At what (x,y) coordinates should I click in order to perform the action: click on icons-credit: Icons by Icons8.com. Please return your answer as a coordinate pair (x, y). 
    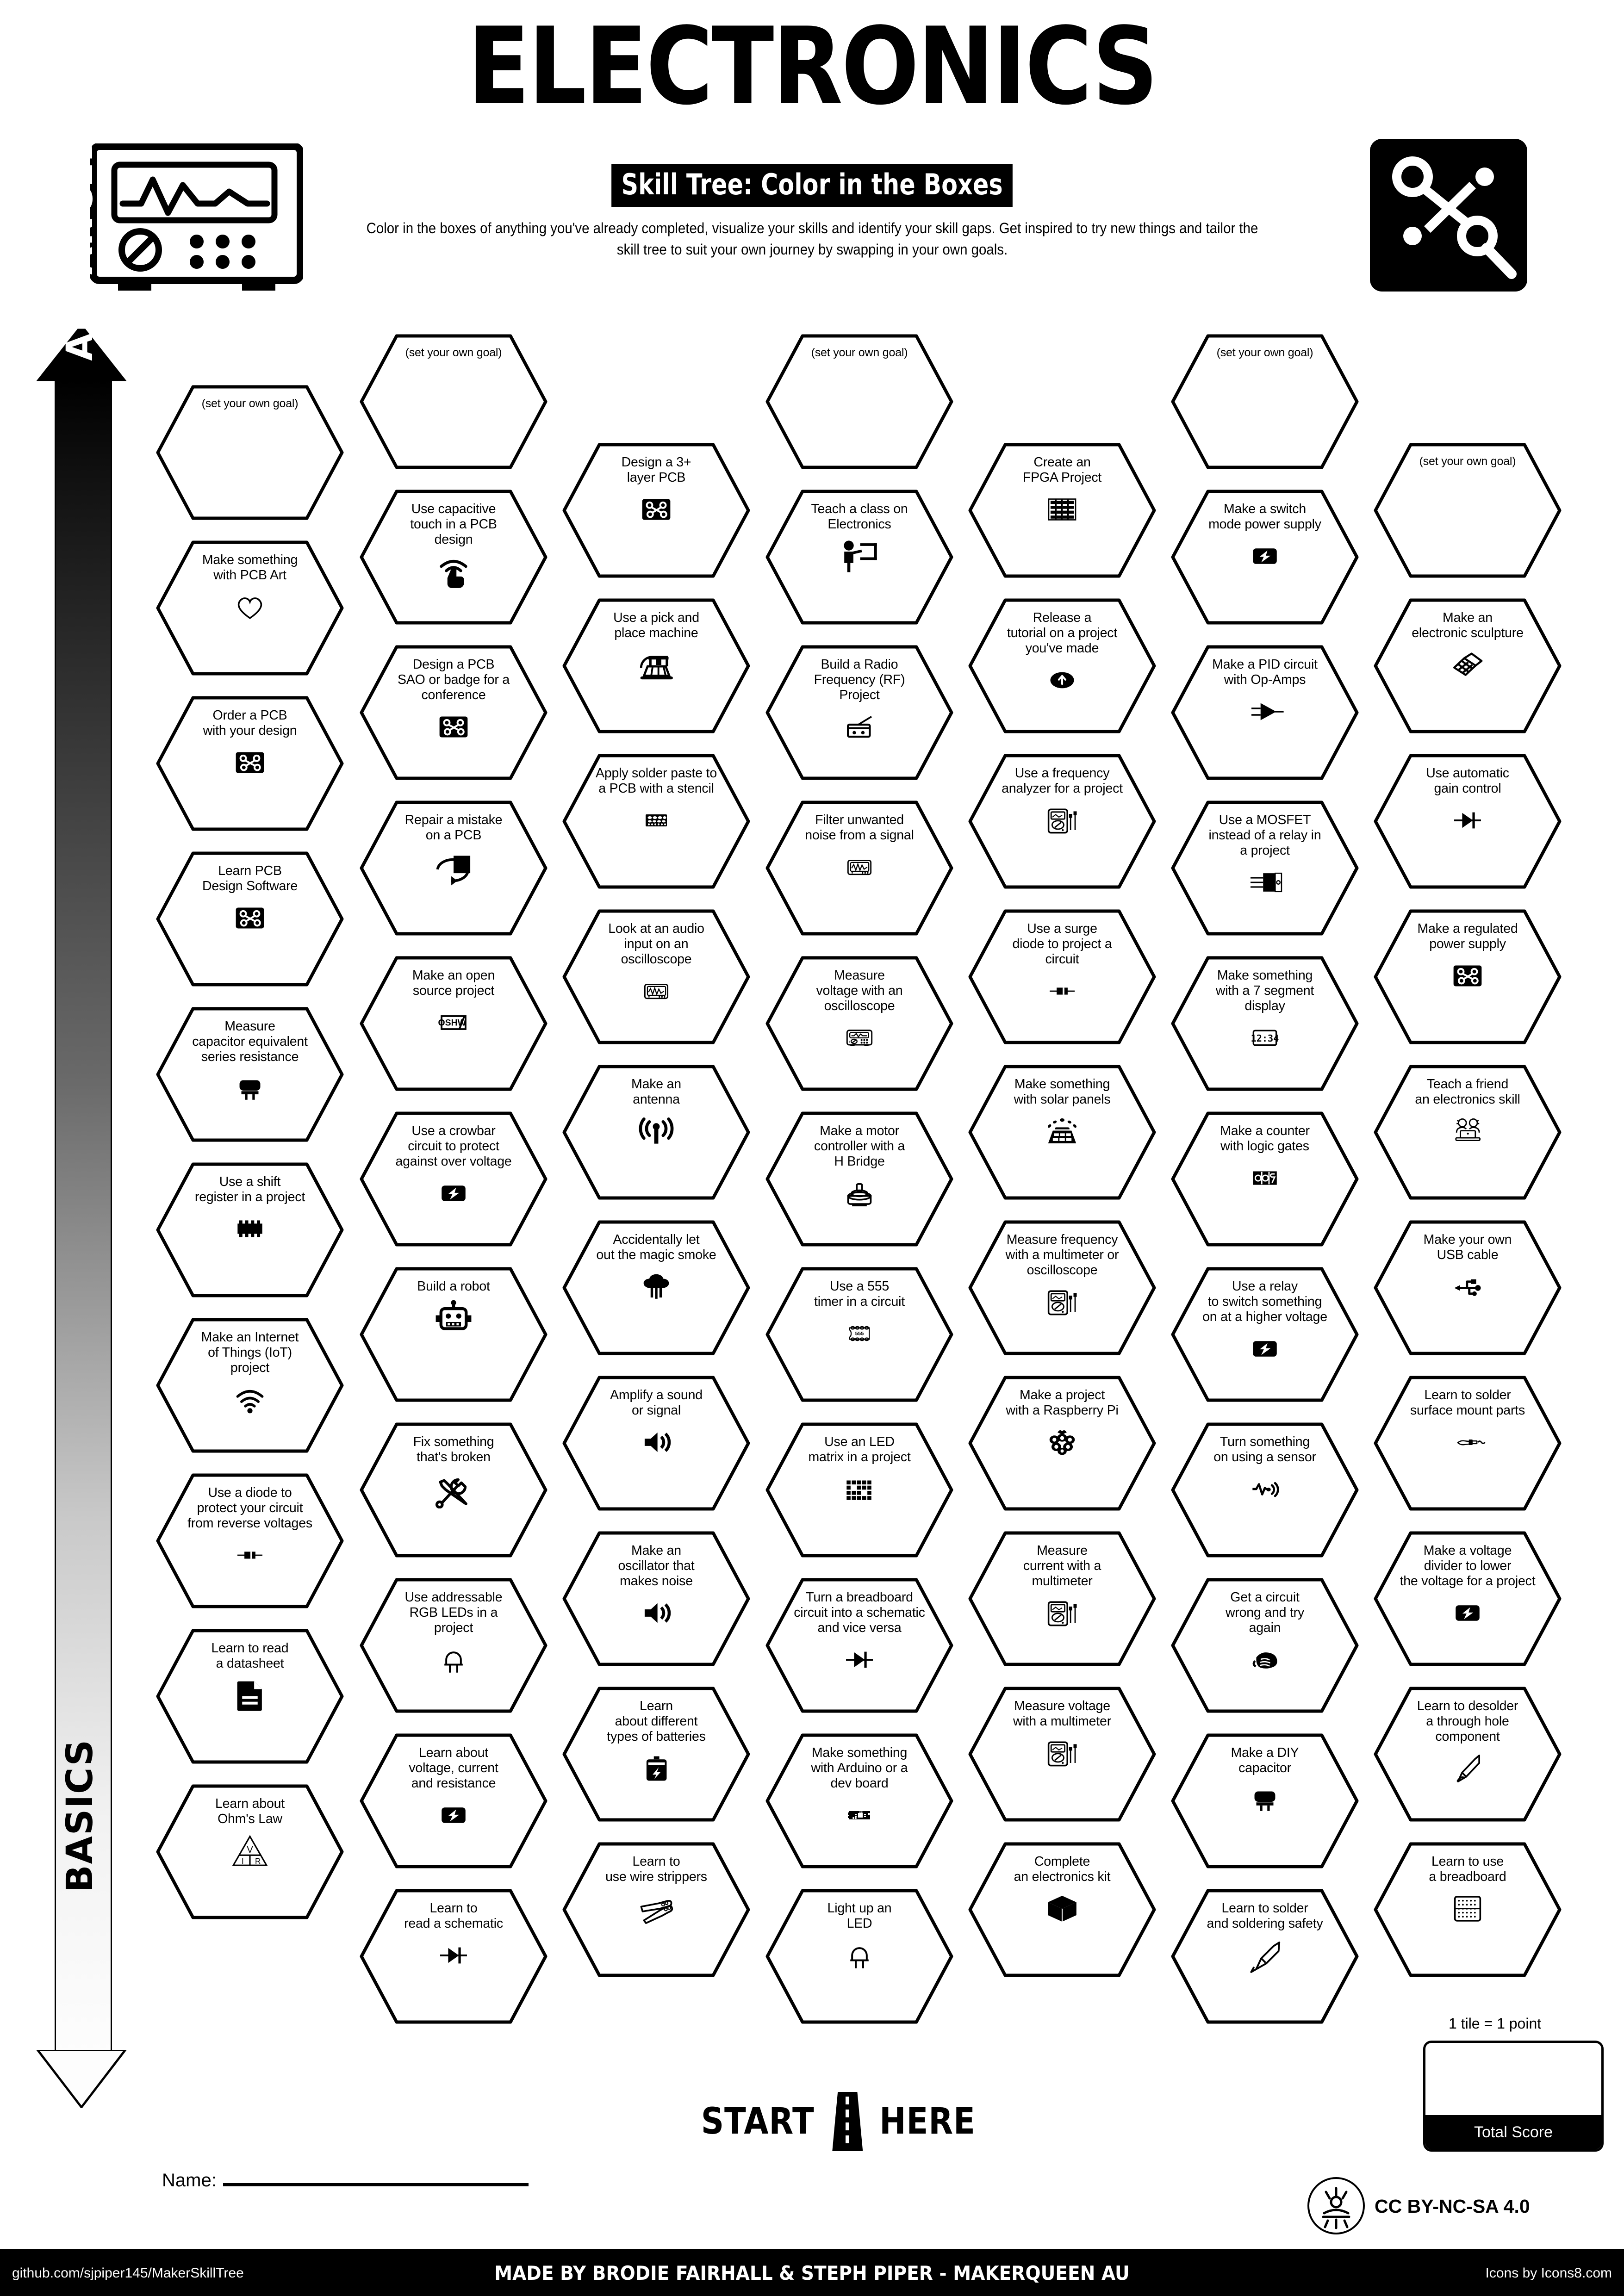
    Looking at the image, I should click on (1548, 2273).